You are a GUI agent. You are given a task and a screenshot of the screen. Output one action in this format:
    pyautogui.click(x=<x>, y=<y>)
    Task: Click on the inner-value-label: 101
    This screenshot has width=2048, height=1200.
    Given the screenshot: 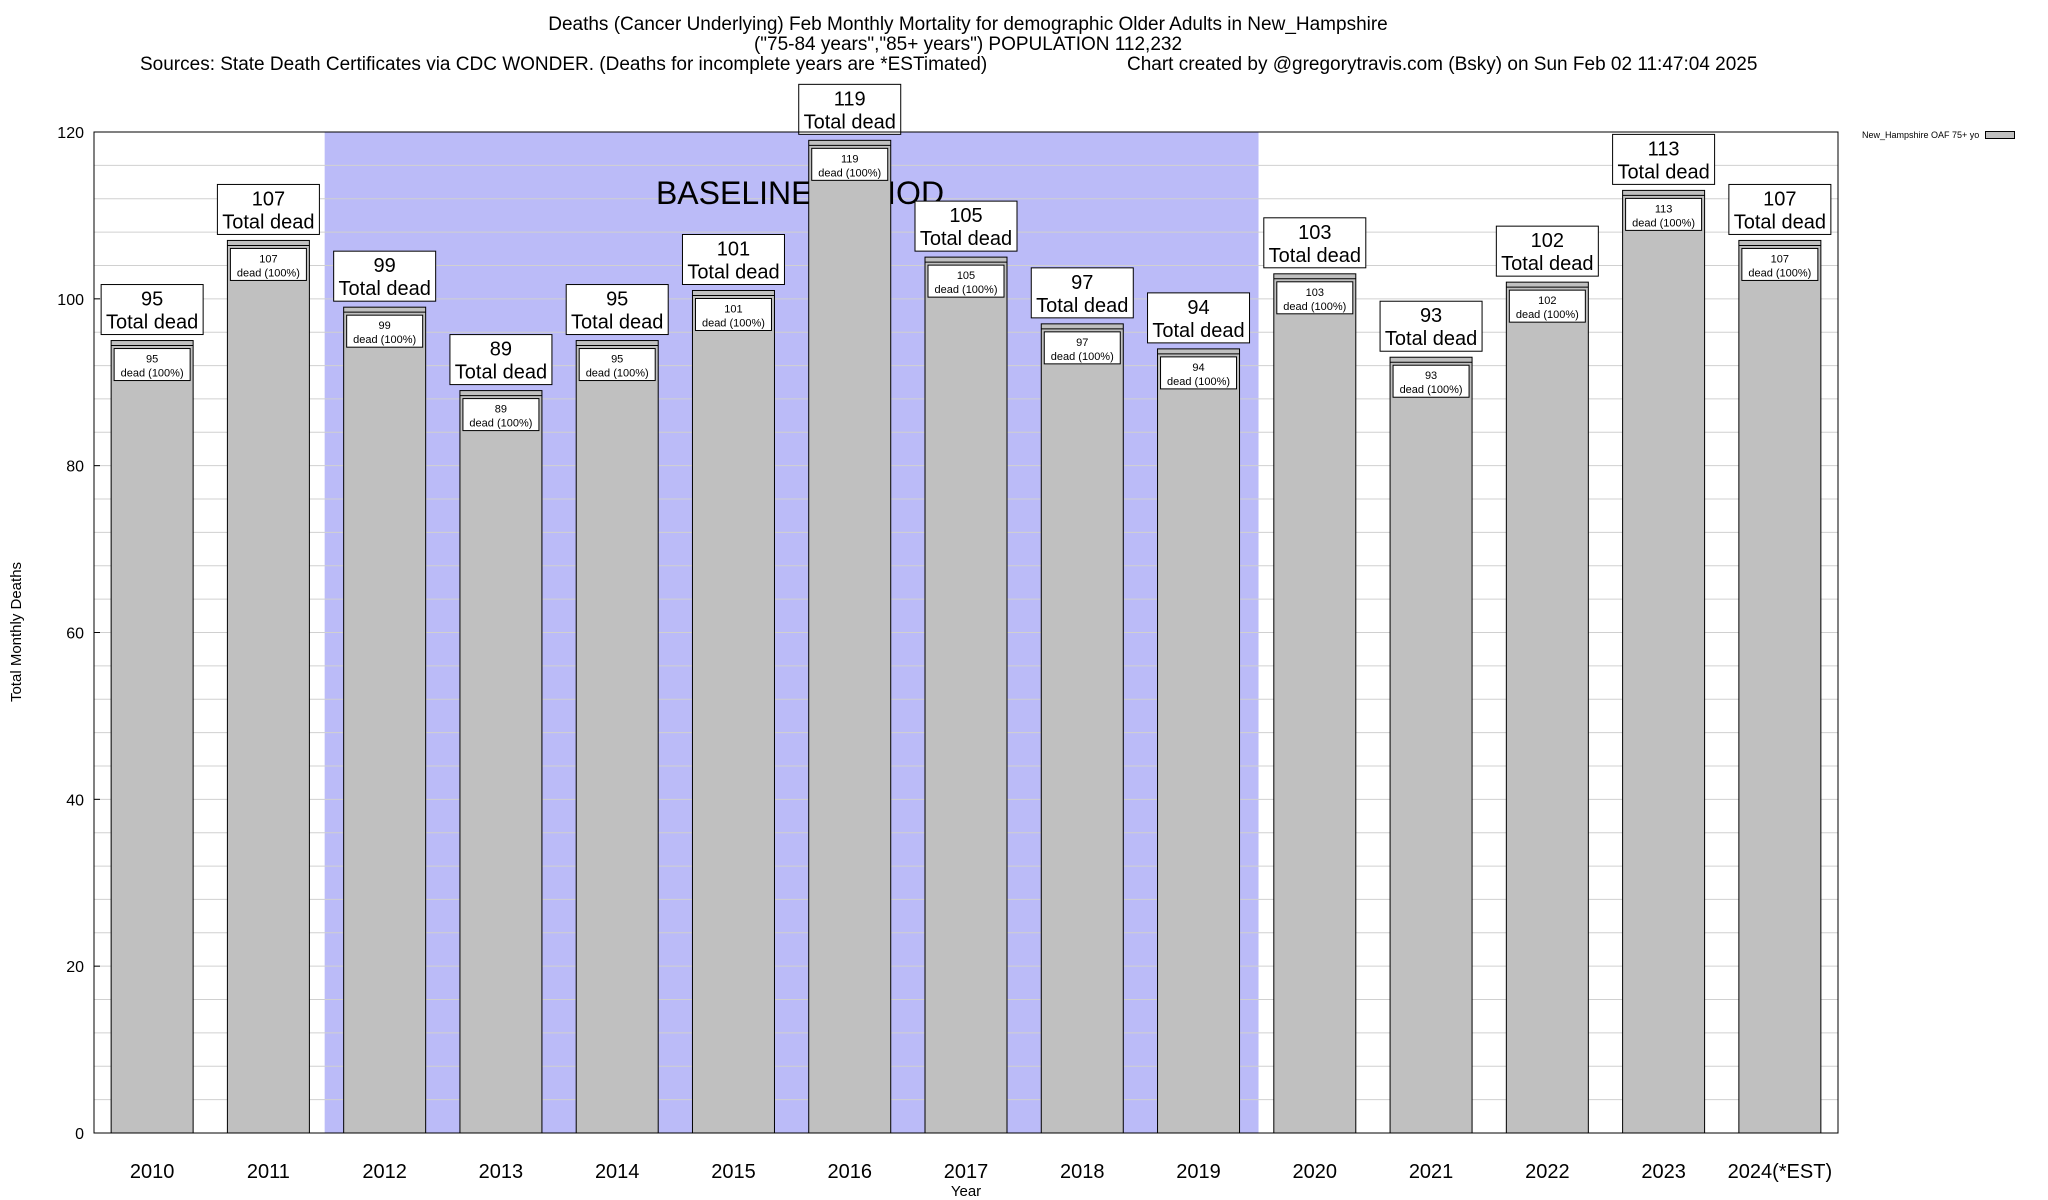 What is the action you would take?
    pyautogui.click(x=733, y=309)
    